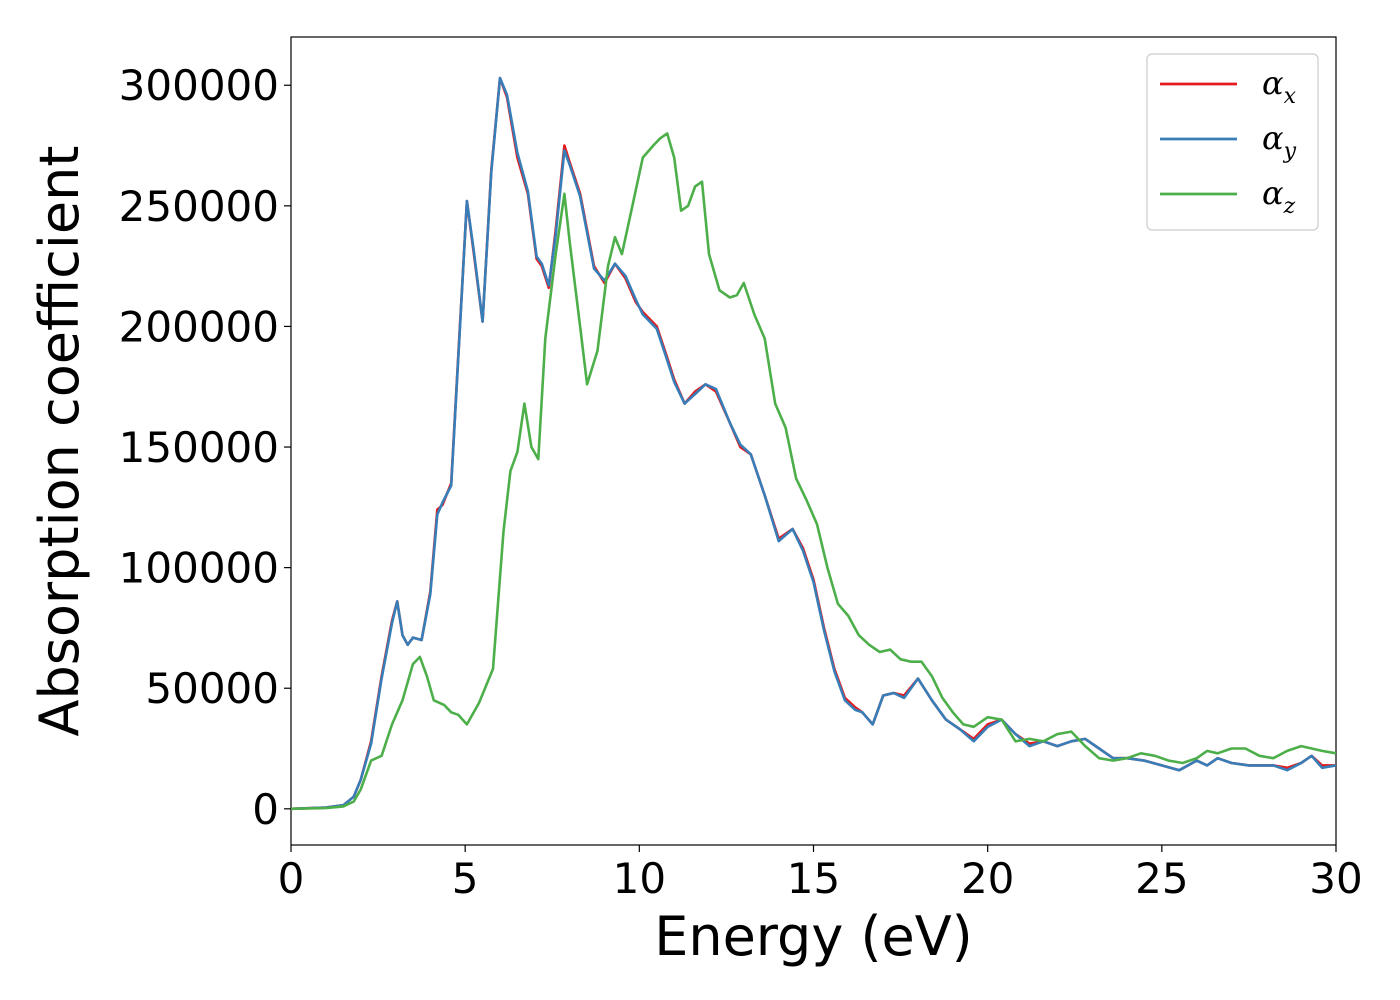 Image resolution: width=1400 pixels, height=1000 pixels. What do you see at coordinates (465, 878) in the screenshot?
I see `x-tick-label: 5` at bounding box center [465, 878].